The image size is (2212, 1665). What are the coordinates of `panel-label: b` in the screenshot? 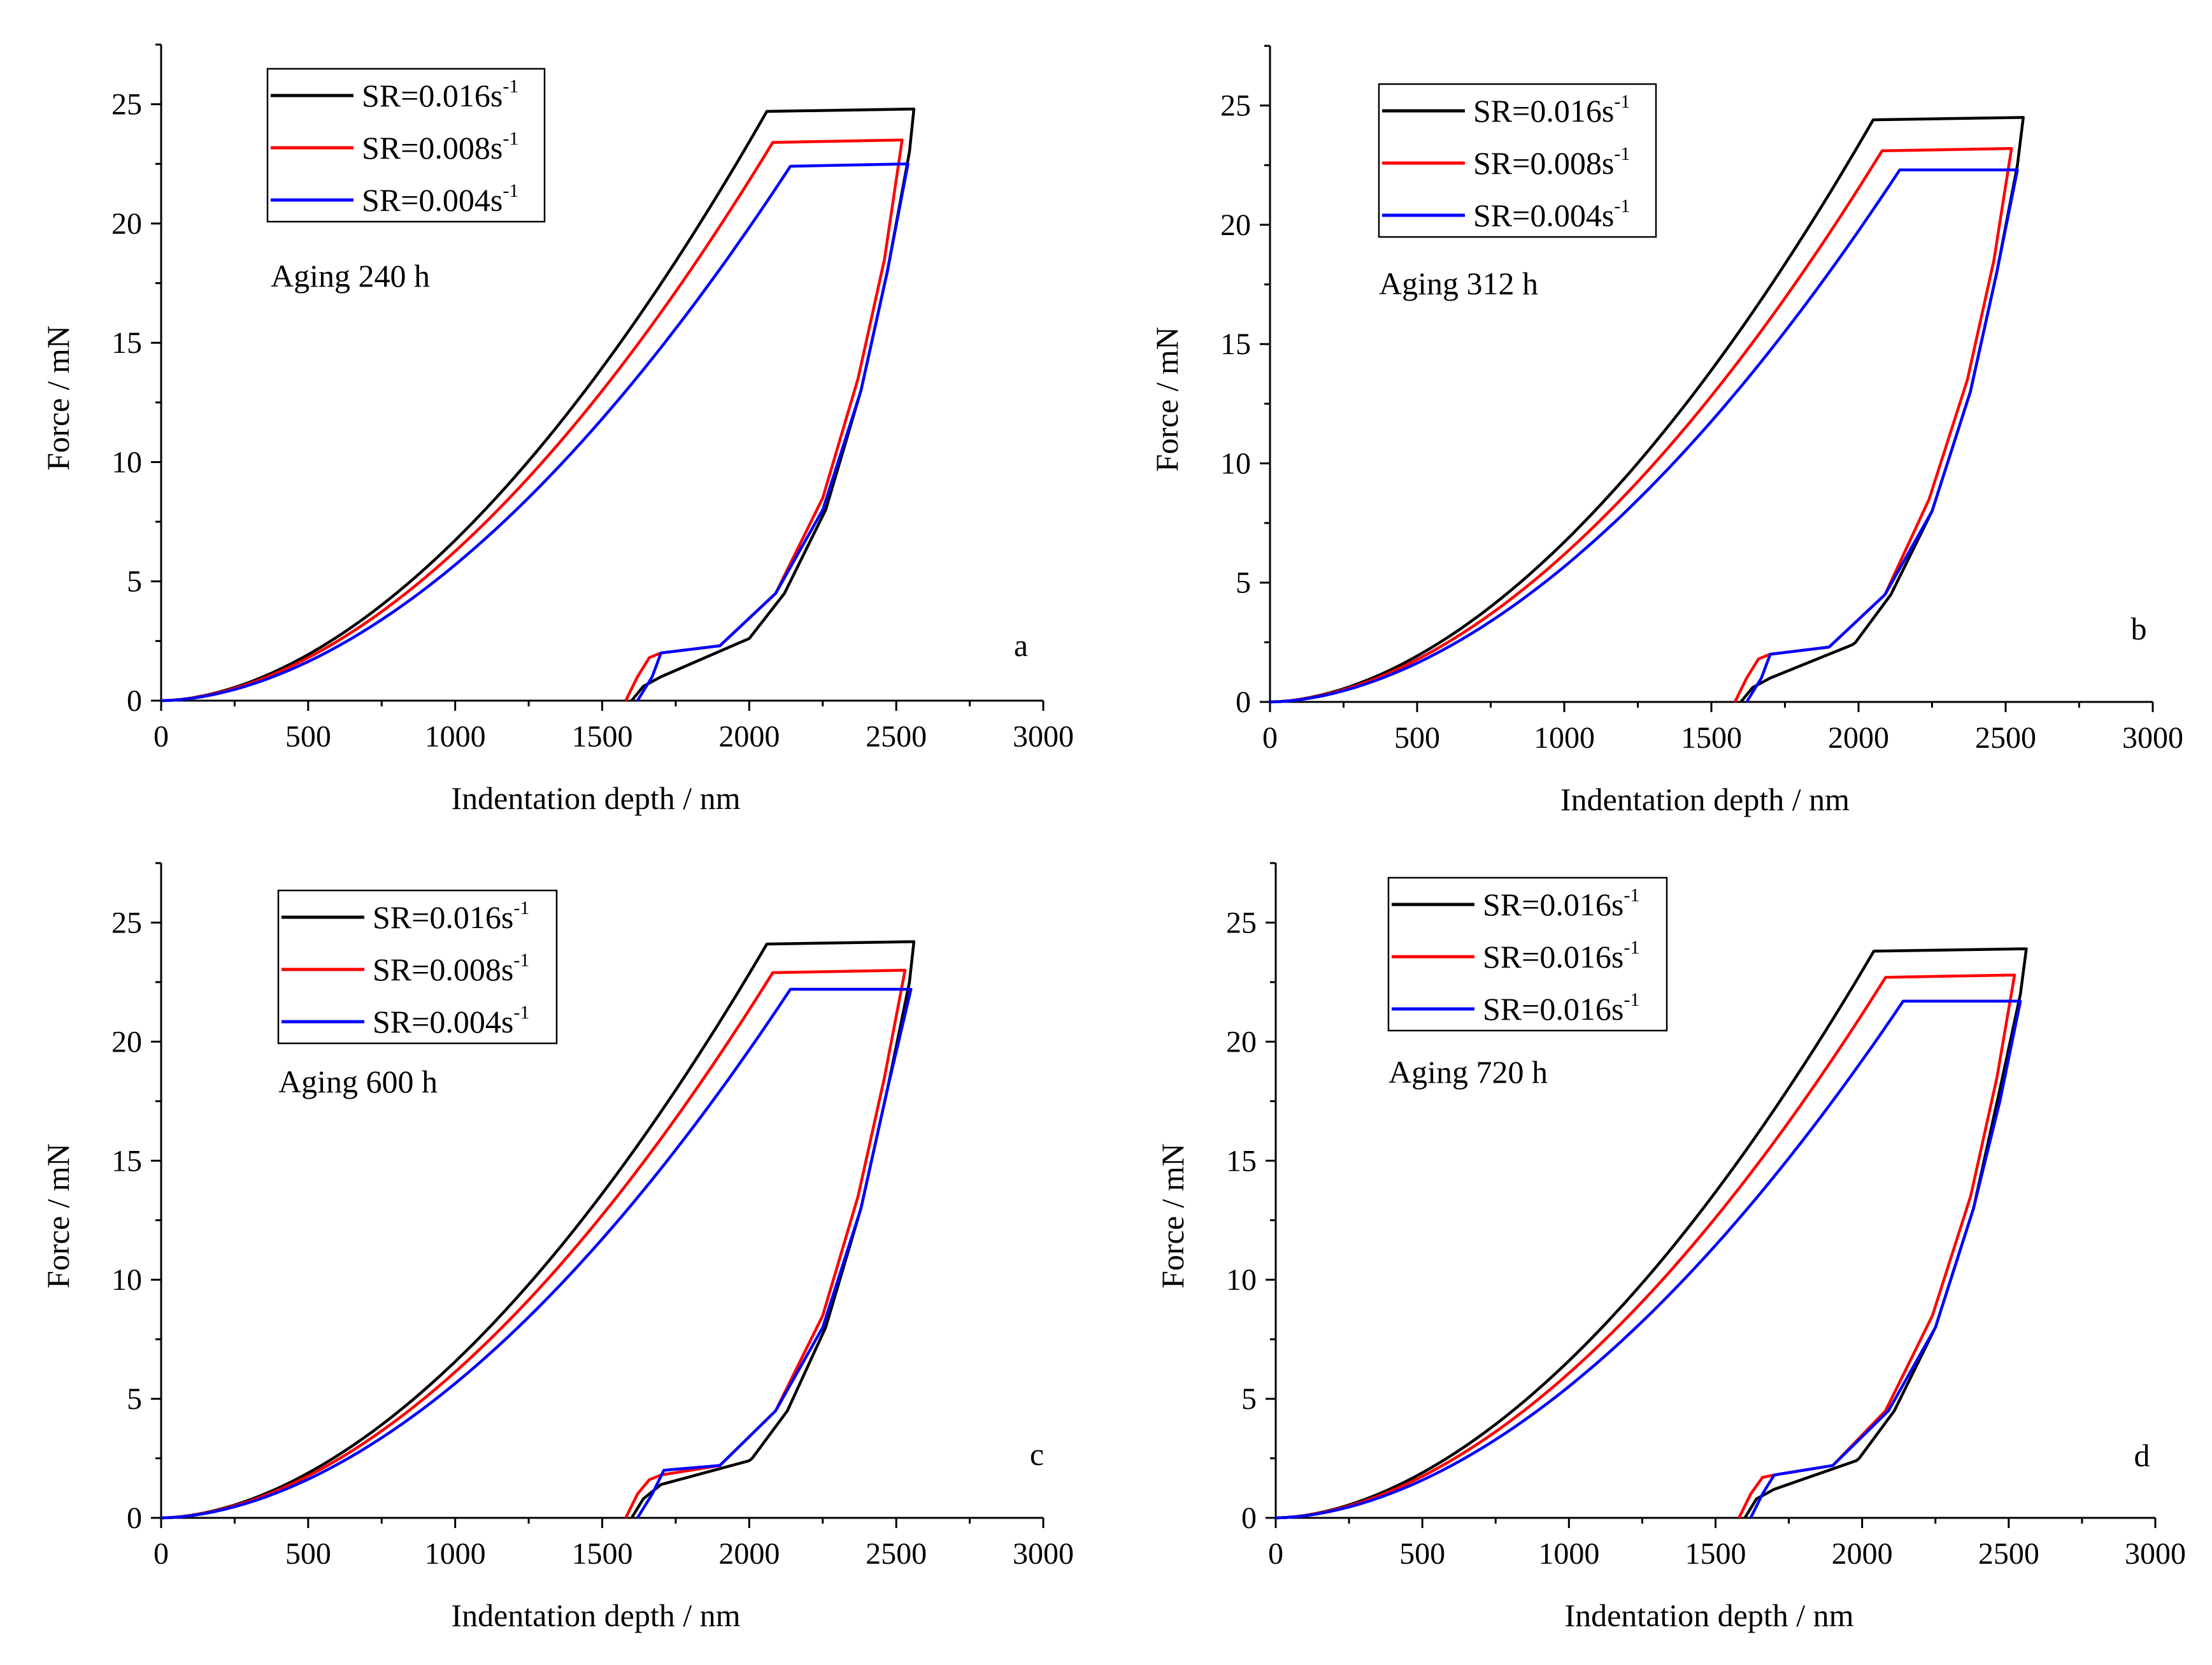 It's located at (2139, 629).